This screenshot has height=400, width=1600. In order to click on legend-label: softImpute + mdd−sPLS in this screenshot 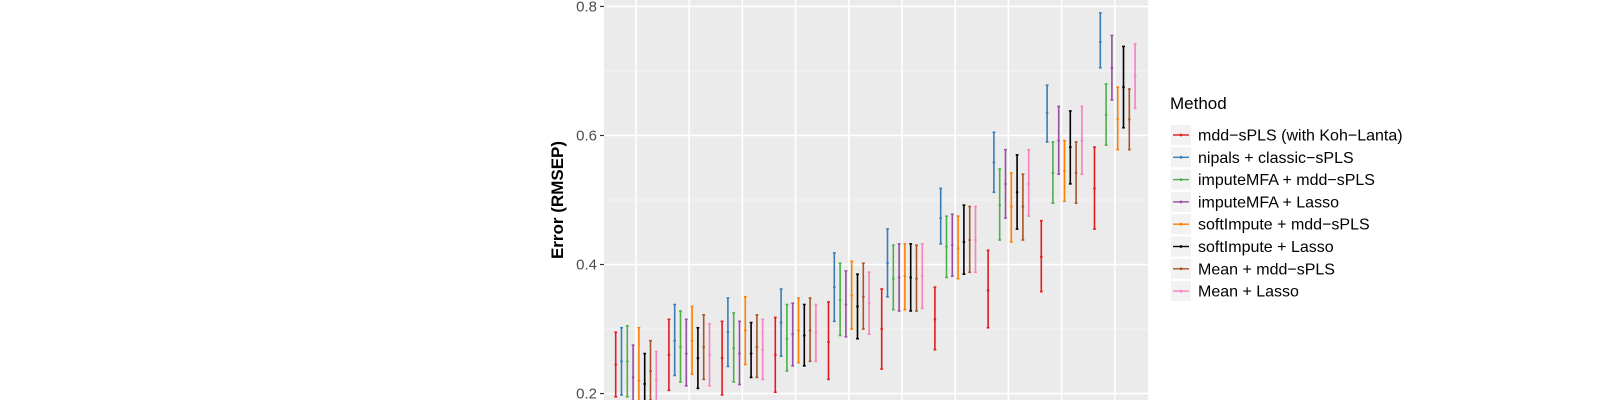, I will do `click(1284, 225)`.